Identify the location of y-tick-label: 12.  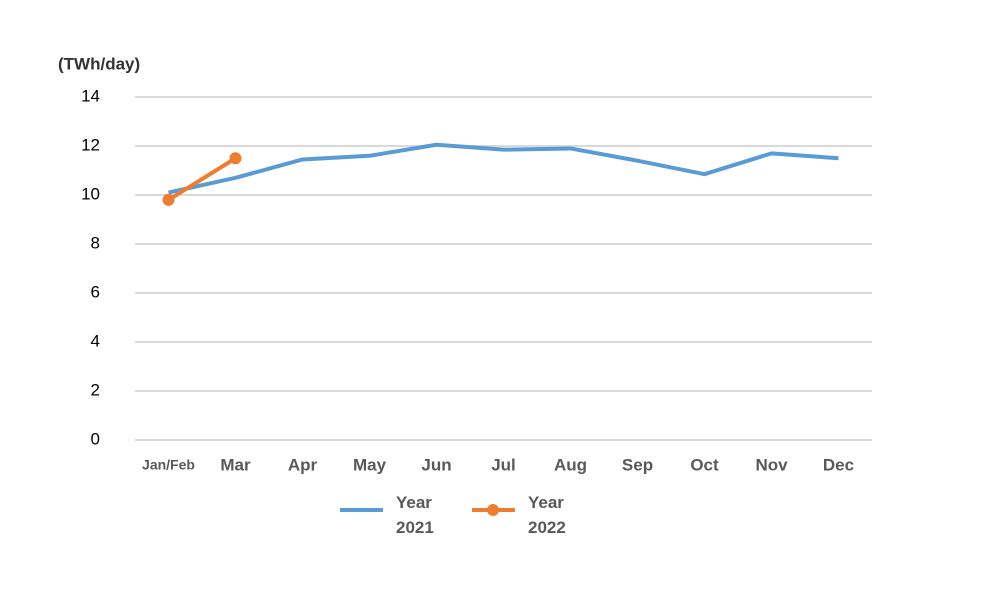
(90, 144).